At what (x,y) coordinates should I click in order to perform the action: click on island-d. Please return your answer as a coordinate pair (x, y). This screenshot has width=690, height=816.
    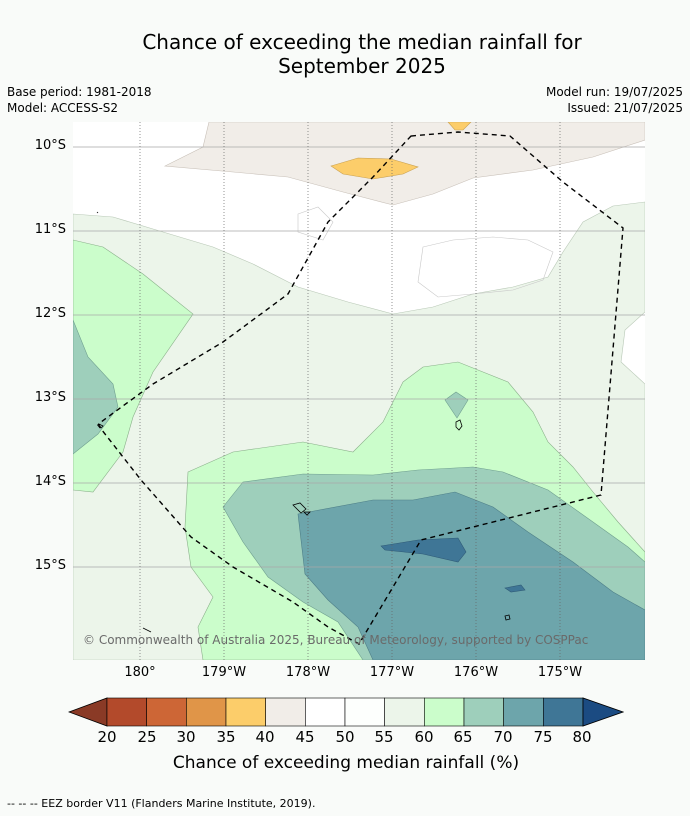
    Looking at the image, I should click on (507, 617).